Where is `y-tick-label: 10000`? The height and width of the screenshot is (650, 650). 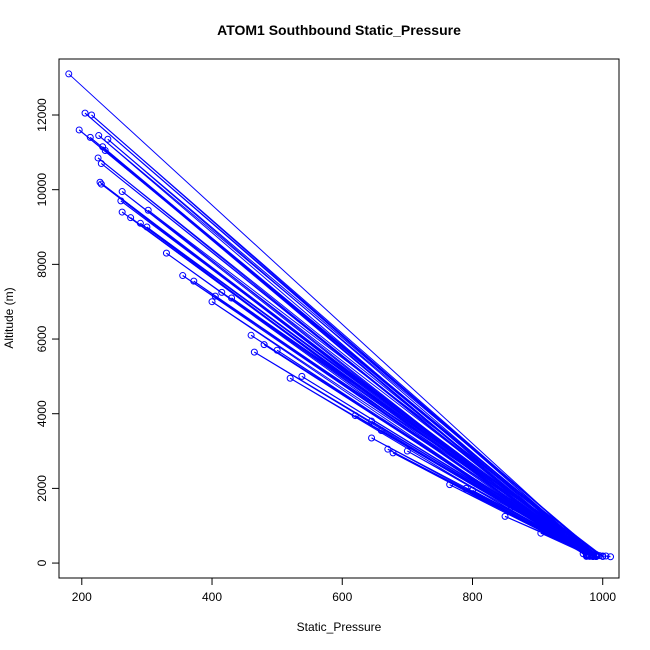
y-tick-label: 10000 is located at coordinates (42, 190).